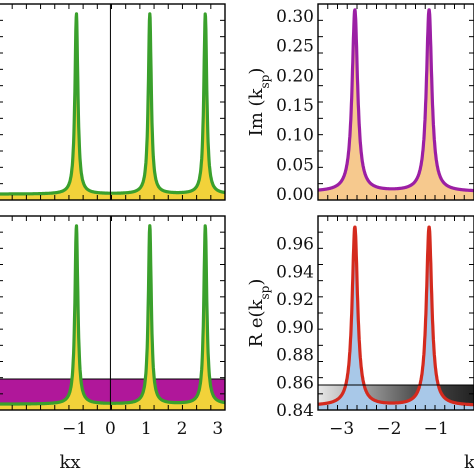 Image resolution: width=474 pixels, height=474 pixels. Describe the element at coordinates (388, 429) in the screenshot. I see `x-tick-label: −2` at that location.